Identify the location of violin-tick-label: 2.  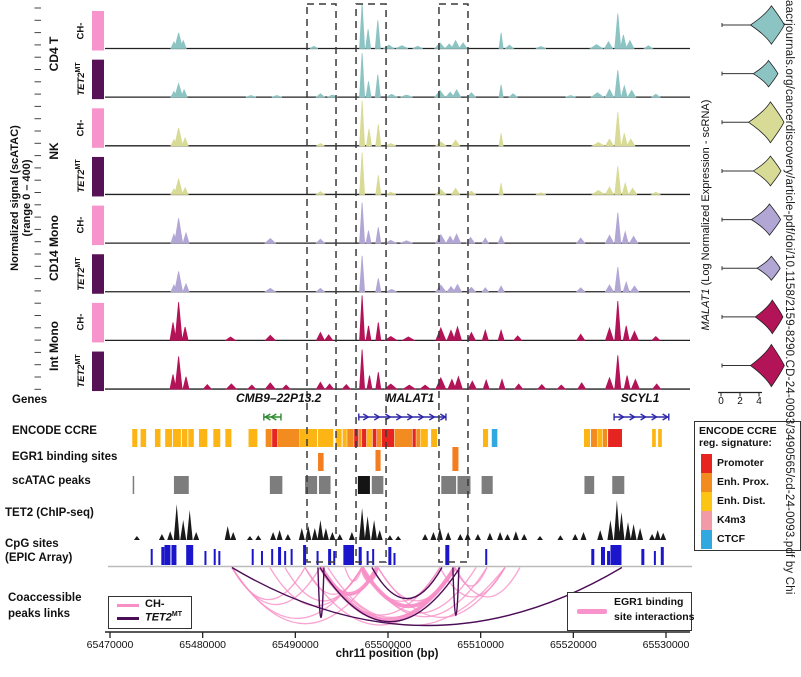
(740, 401).